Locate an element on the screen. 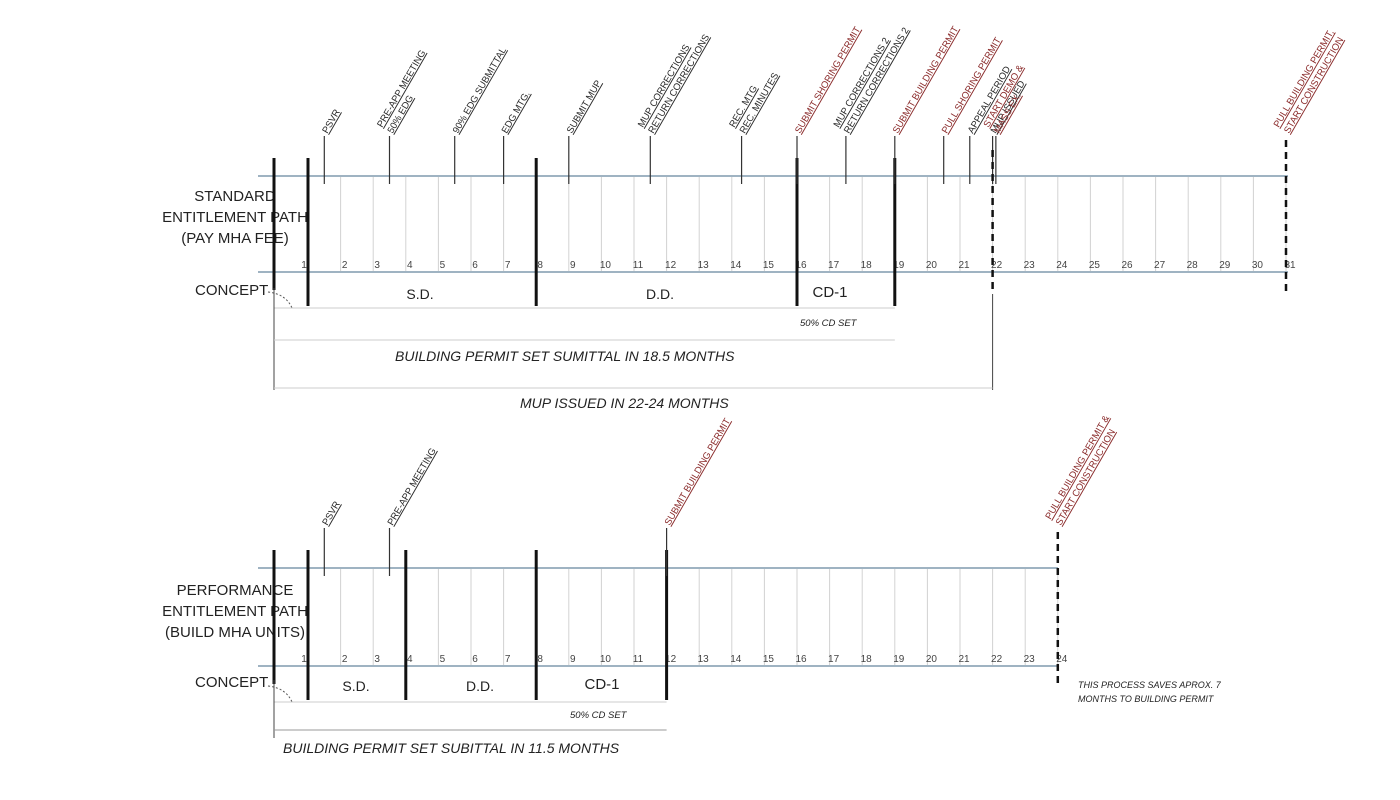  standard-month-label: 24 is located at coordinates (1062, 265).